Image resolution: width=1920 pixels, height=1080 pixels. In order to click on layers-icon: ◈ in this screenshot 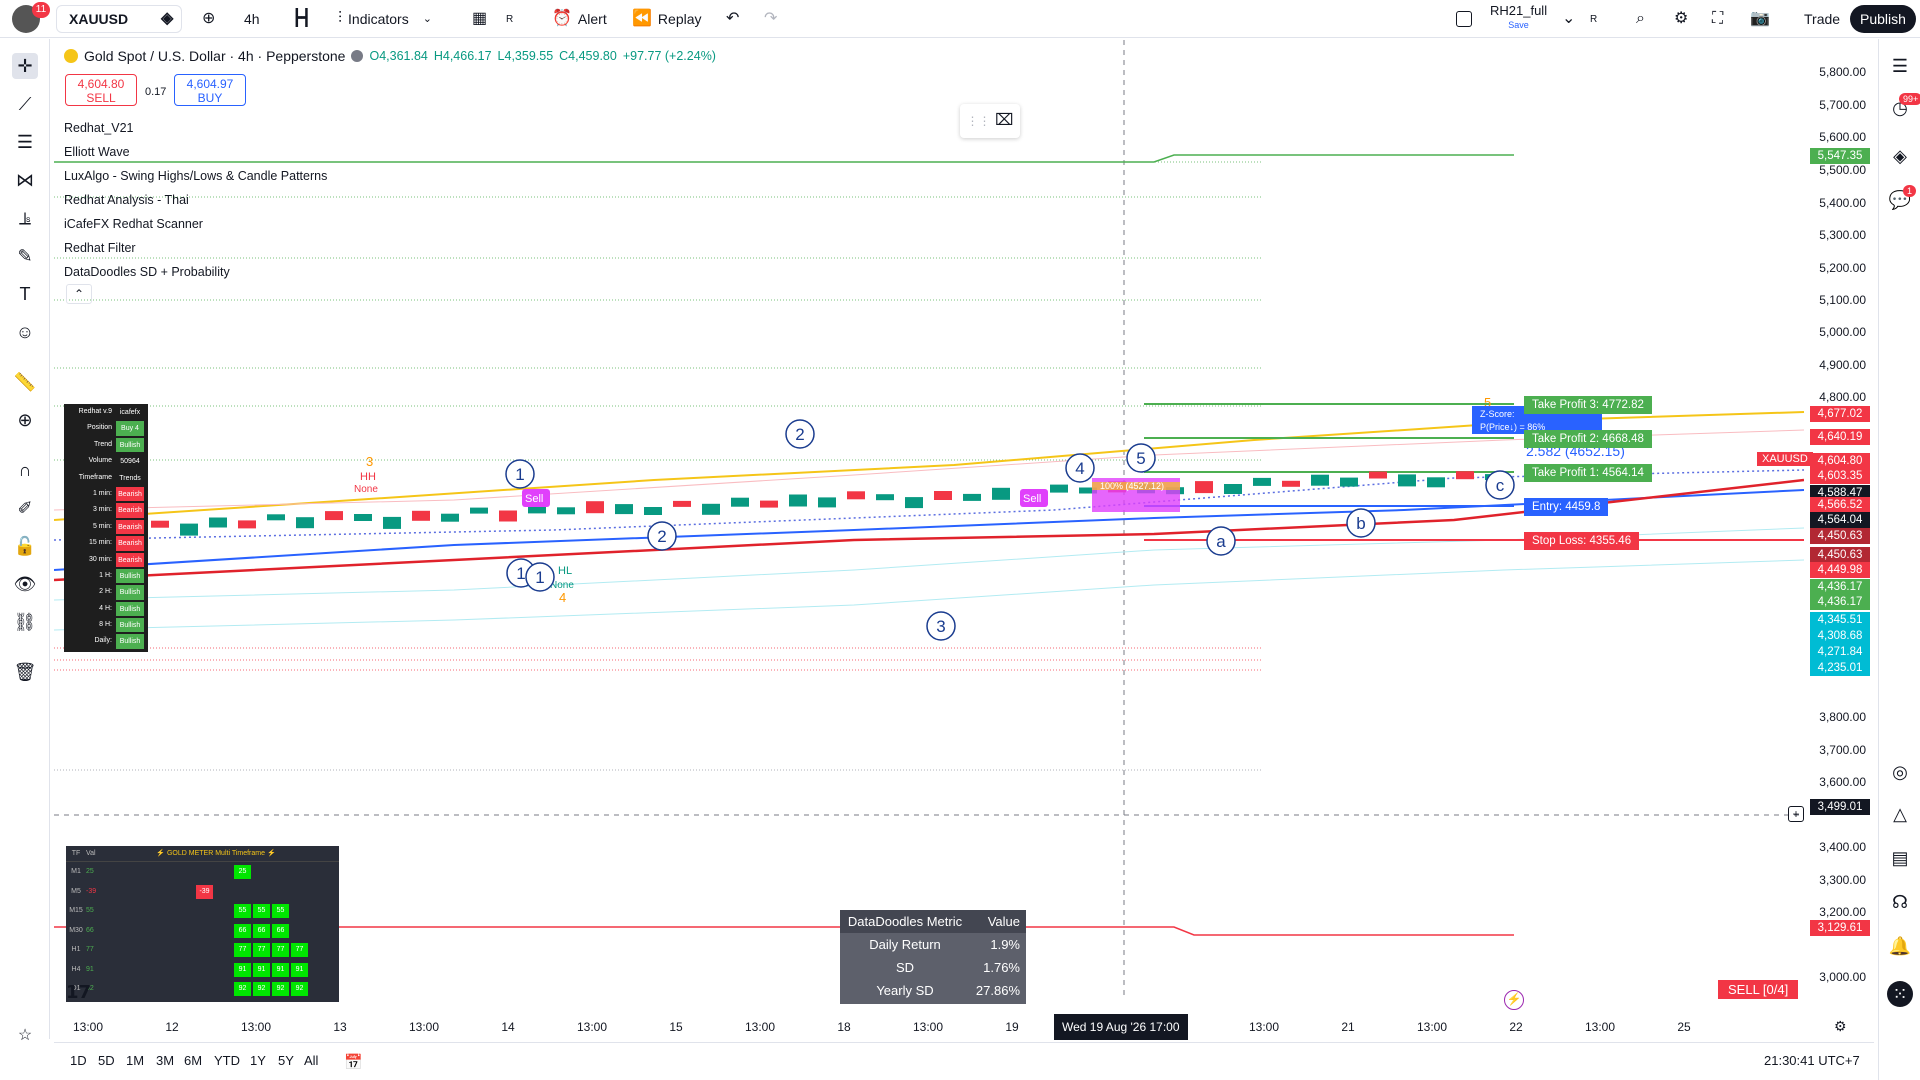, I will do `click(1900, 156)`.